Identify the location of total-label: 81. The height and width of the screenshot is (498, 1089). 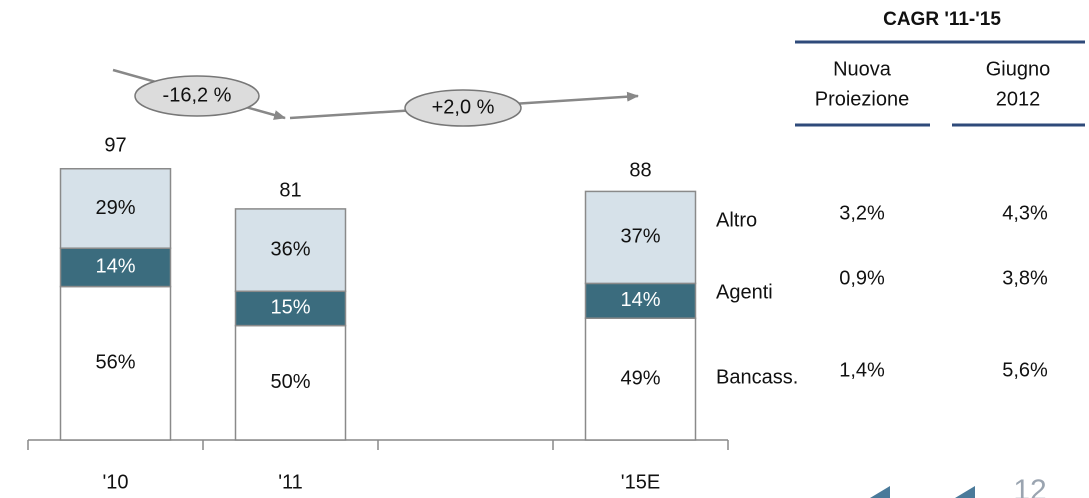
(290, 190).